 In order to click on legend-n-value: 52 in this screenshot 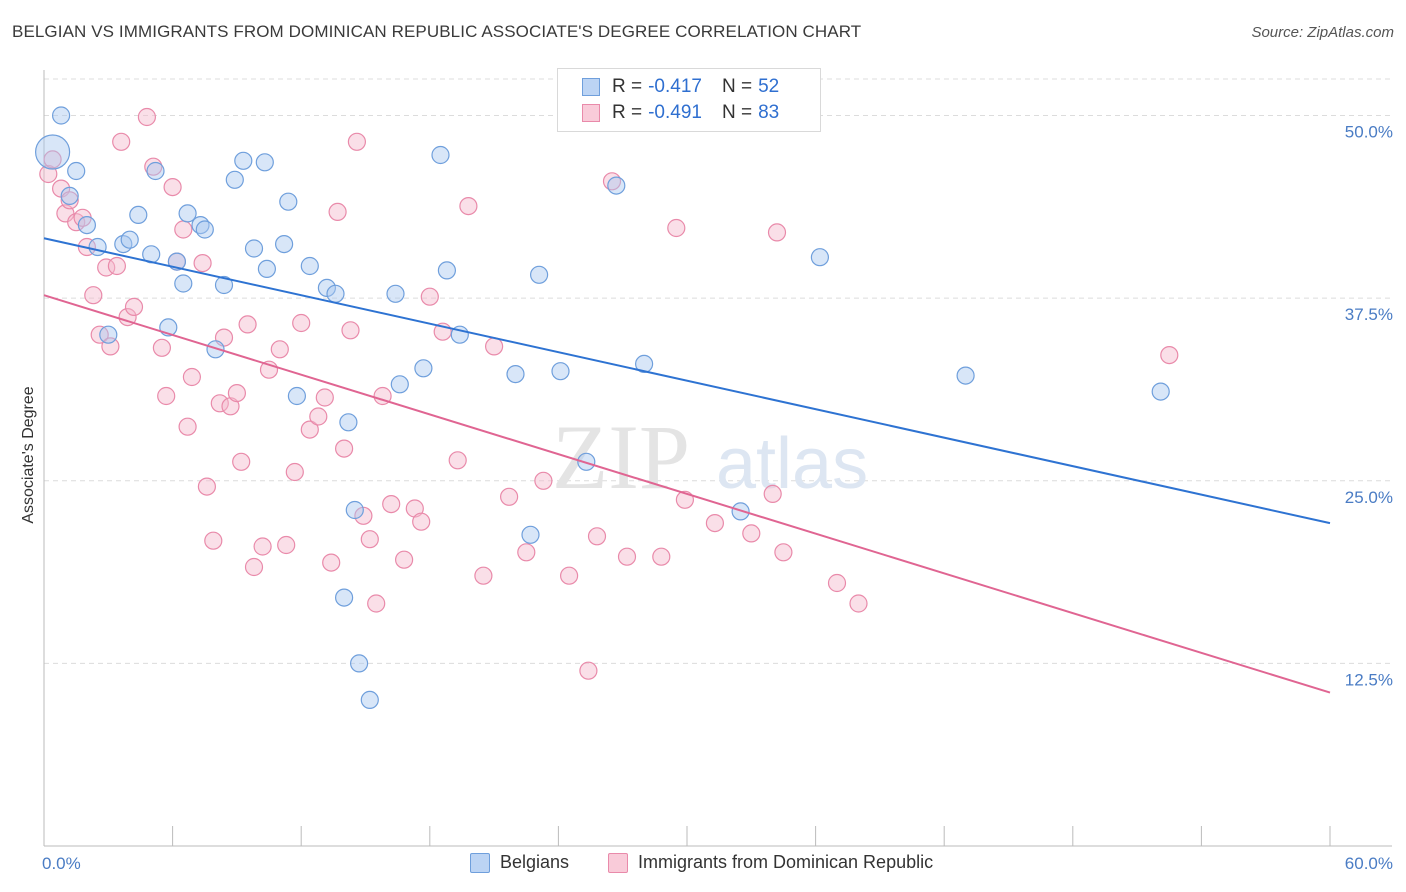, I will do `click(769, 86)`.